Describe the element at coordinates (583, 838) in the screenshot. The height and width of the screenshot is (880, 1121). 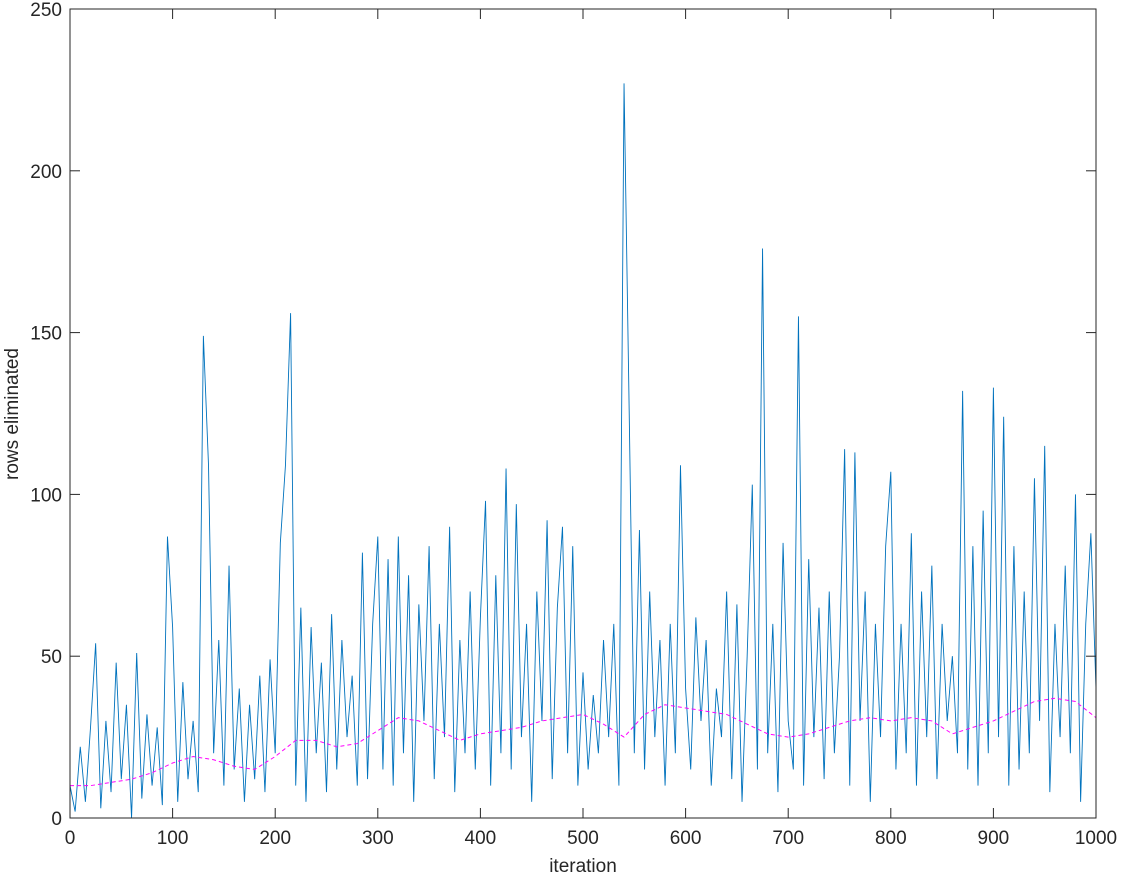
I see `x-tick-label: 500` at that location.